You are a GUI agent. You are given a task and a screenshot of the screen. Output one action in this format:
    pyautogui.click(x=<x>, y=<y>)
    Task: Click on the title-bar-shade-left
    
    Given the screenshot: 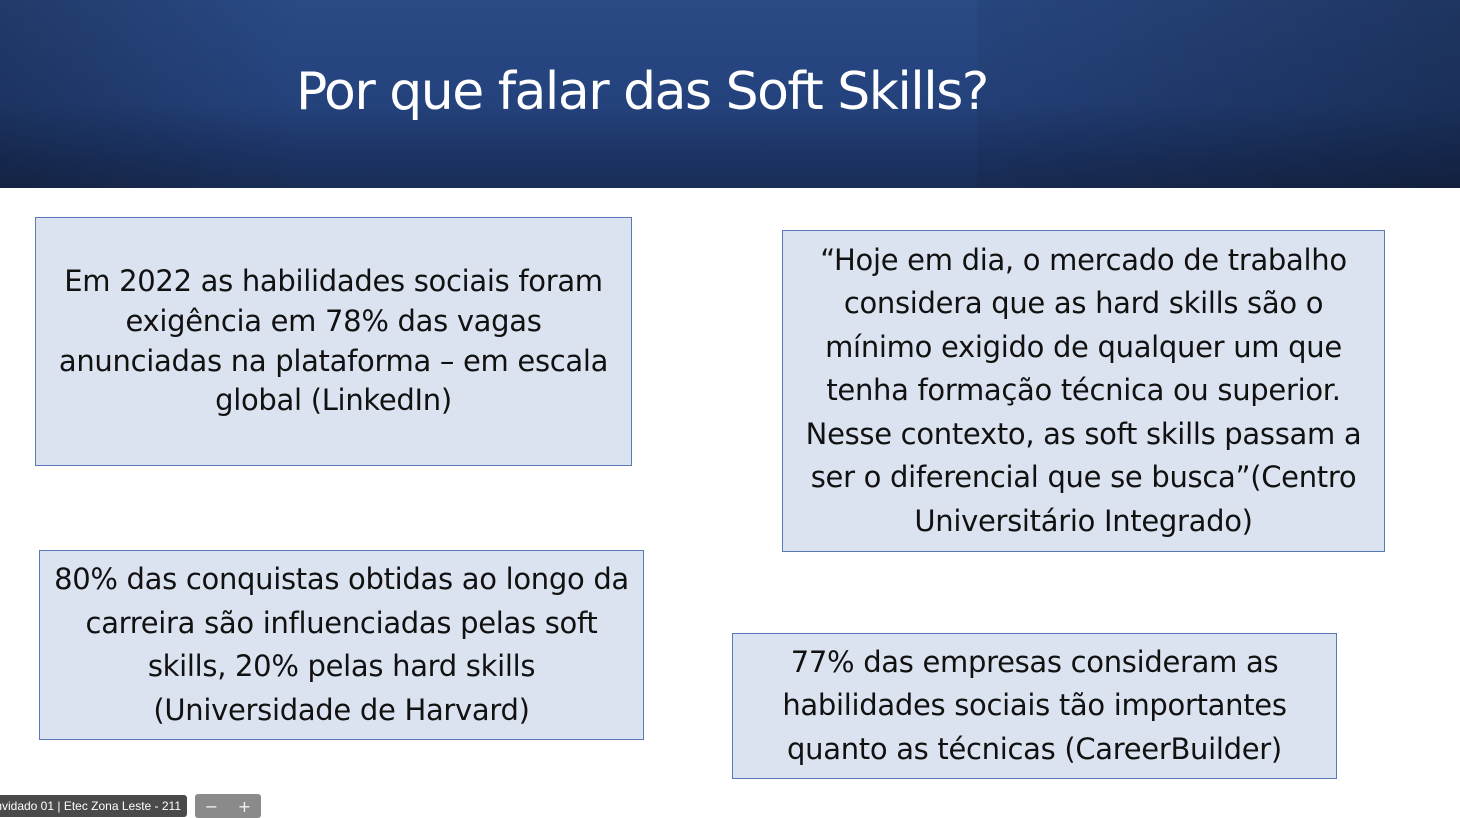 What is the action you would take?
    pyautogui.click(x=150, y=94)
    